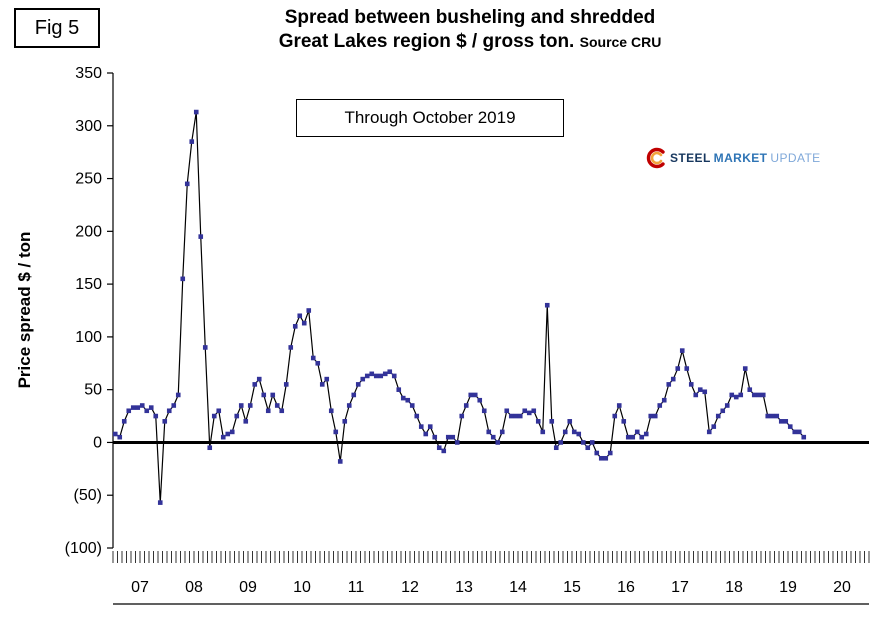 This screenshot has height=622, width=883. I want to click on x-year-label: 08, so click(194, 587).